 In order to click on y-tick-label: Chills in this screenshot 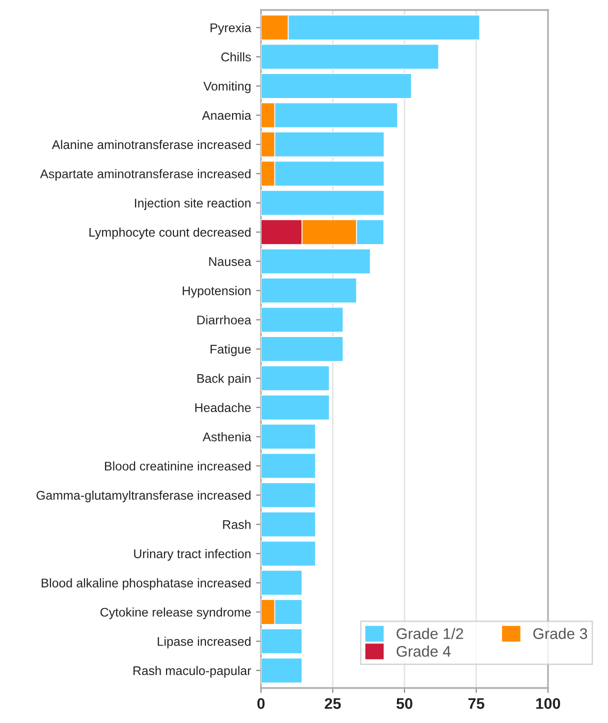, I will do `click(236, 57)`.